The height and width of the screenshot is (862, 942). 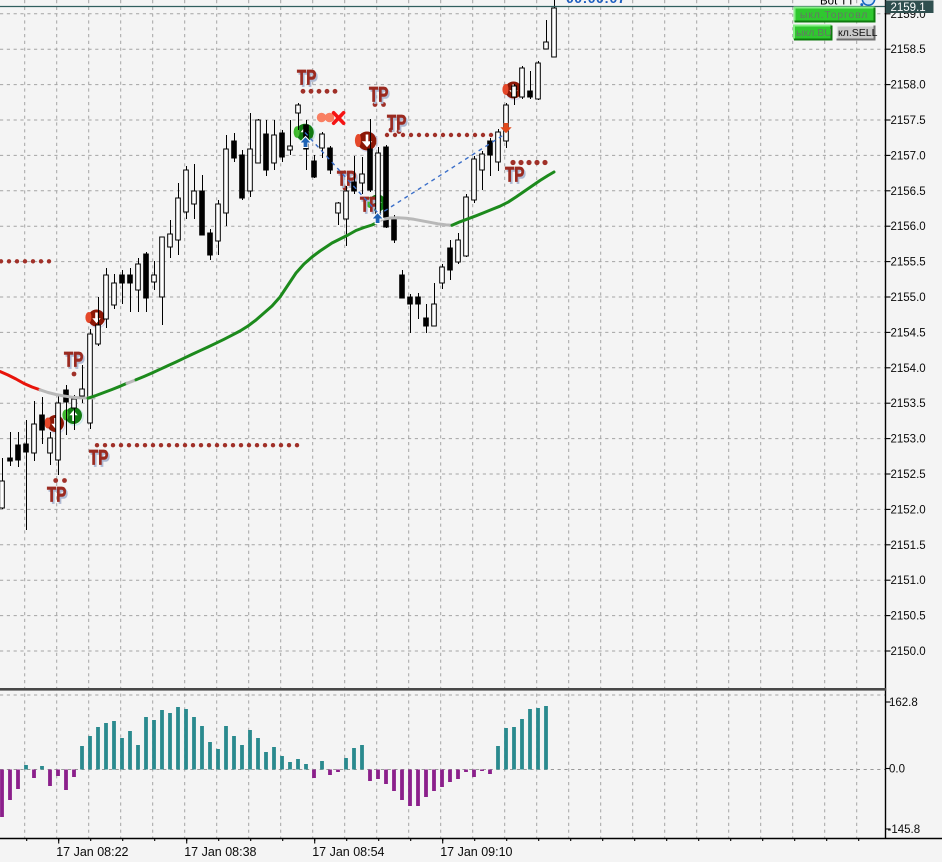 I want to click on svg-text: 2158.0, so click(x=908, y=86).